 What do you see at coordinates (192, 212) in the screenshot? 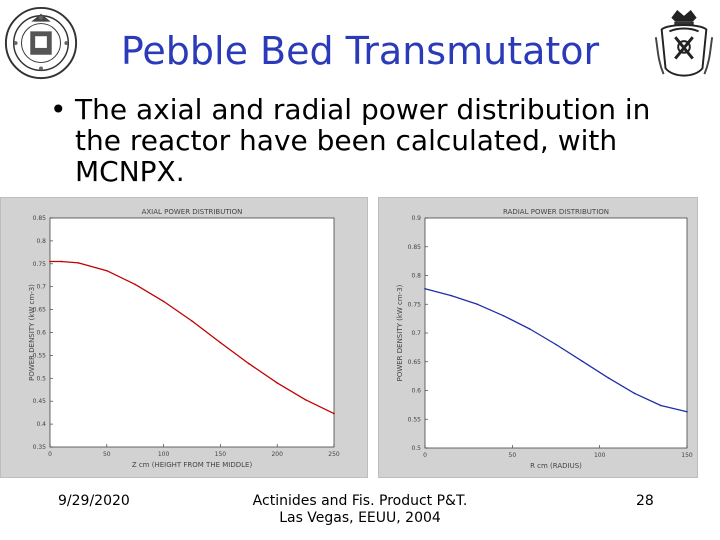
I see `axial-chart-title: AXIAL POWER DISTRIBUTION` at bounding box center [192, 212].